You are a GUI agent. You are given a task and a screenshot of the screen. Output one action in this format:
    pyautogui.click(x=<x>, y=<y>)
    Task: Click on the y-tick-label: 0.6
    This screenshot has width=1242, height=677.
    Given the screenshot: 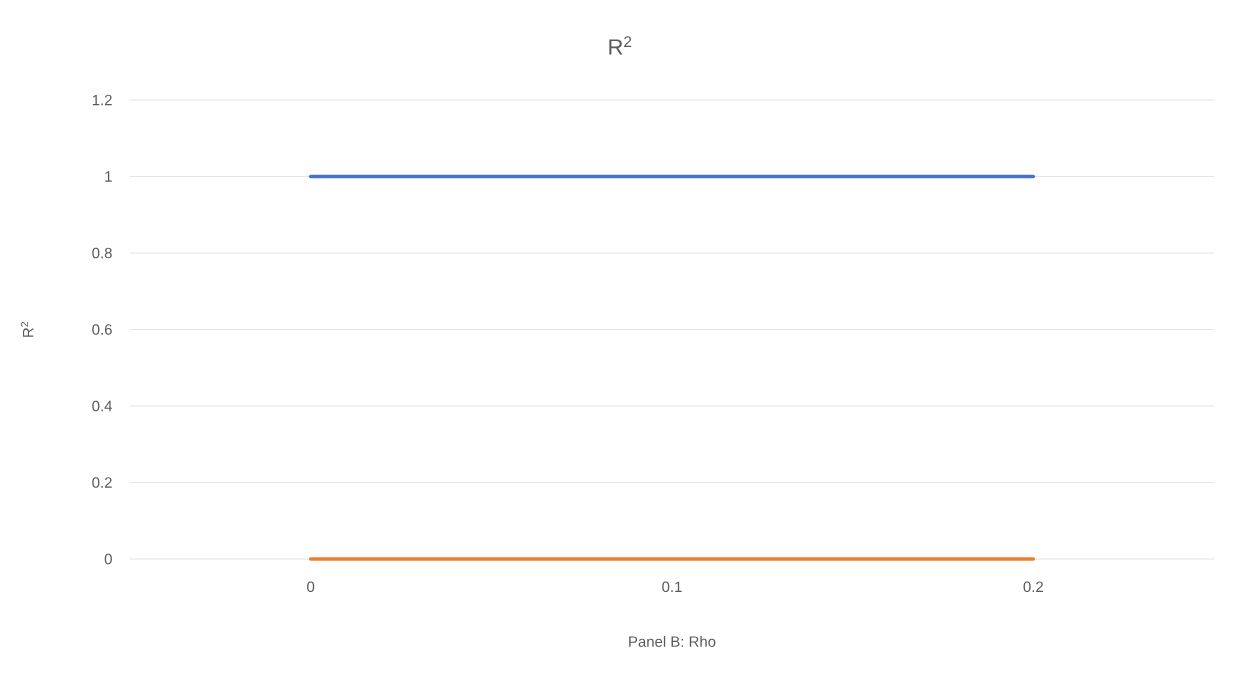 What is the action you would take?
    pyautogui.click(x=102, y=329)
    